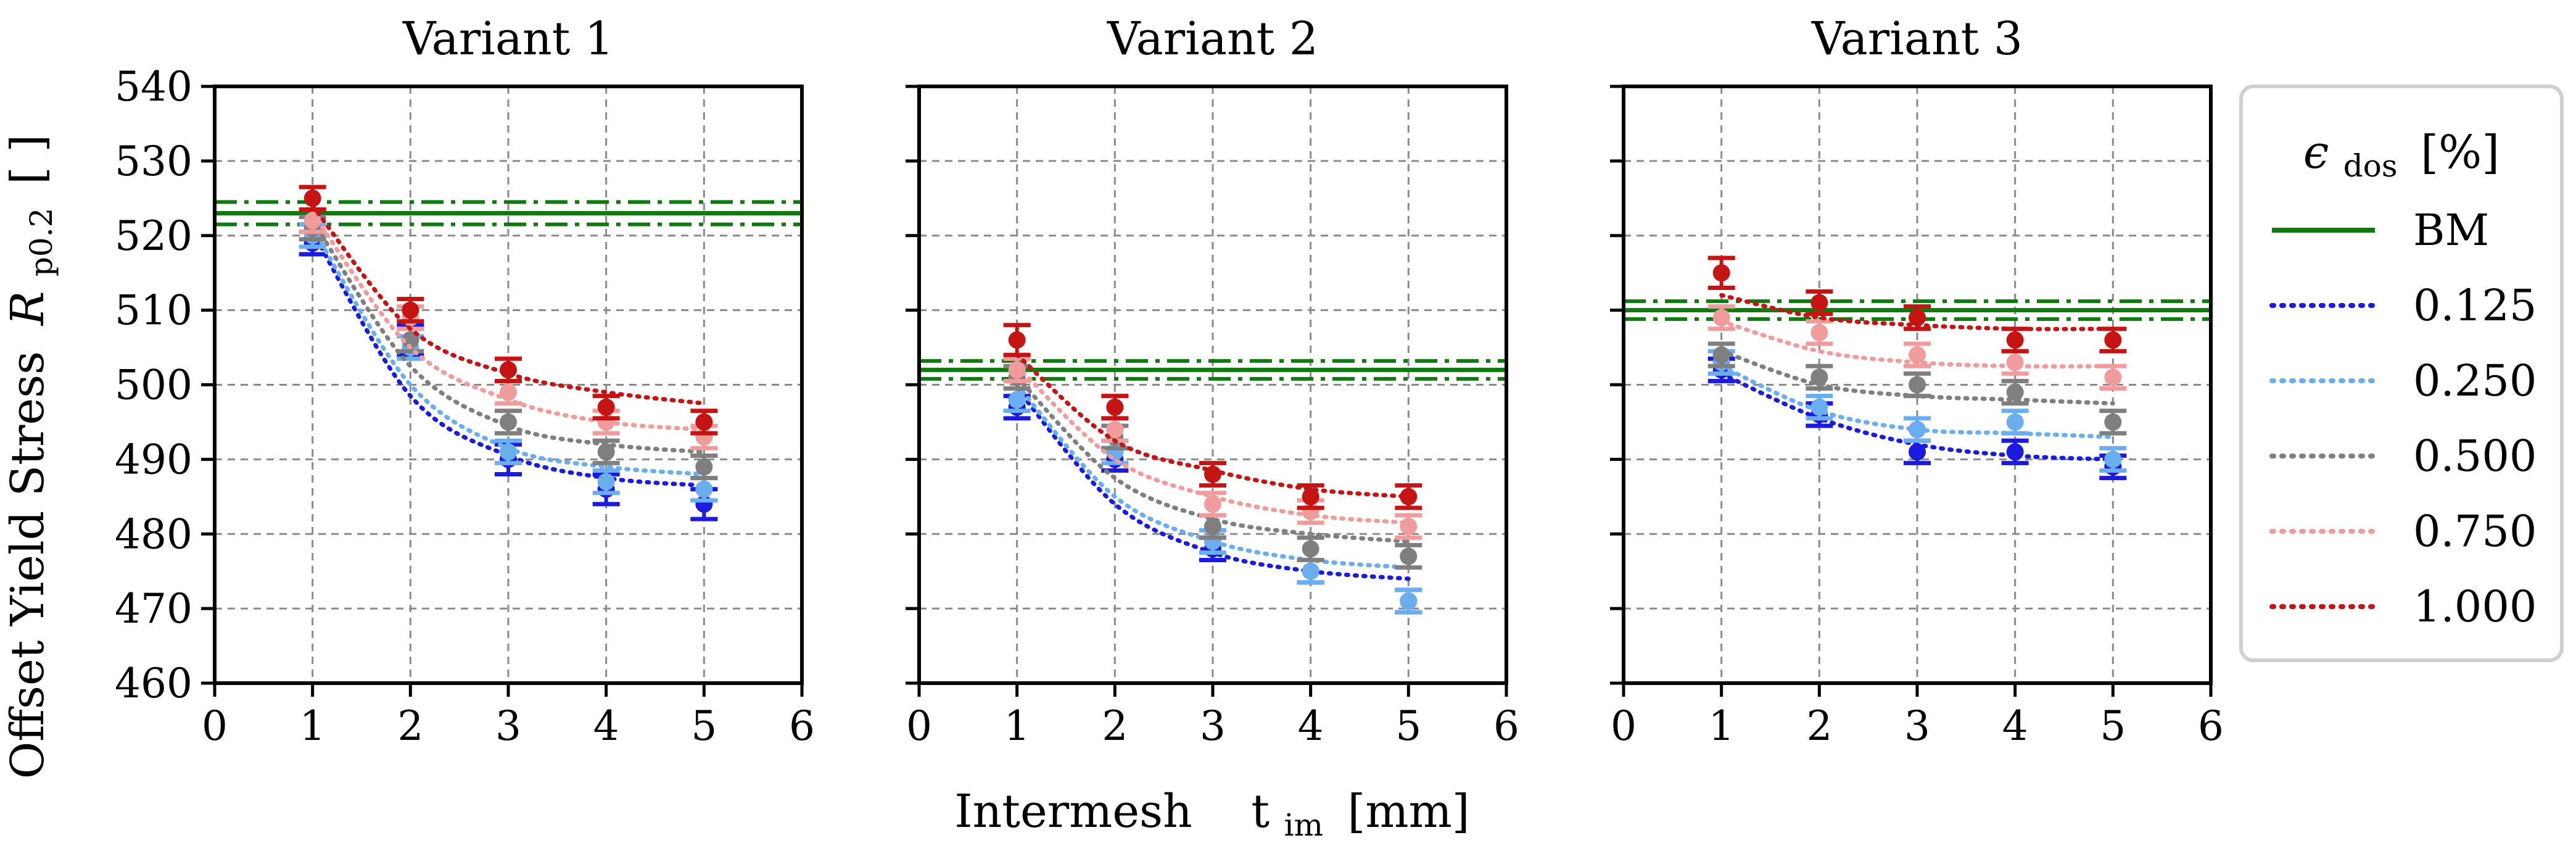 Image resolution: width=2576 pixels, height=851 pixels. What do you see at coordinates (2403, 381) in the screenshot?
I see `legend-entry-0.250: 0.250` at bounding box center [2403, 381].